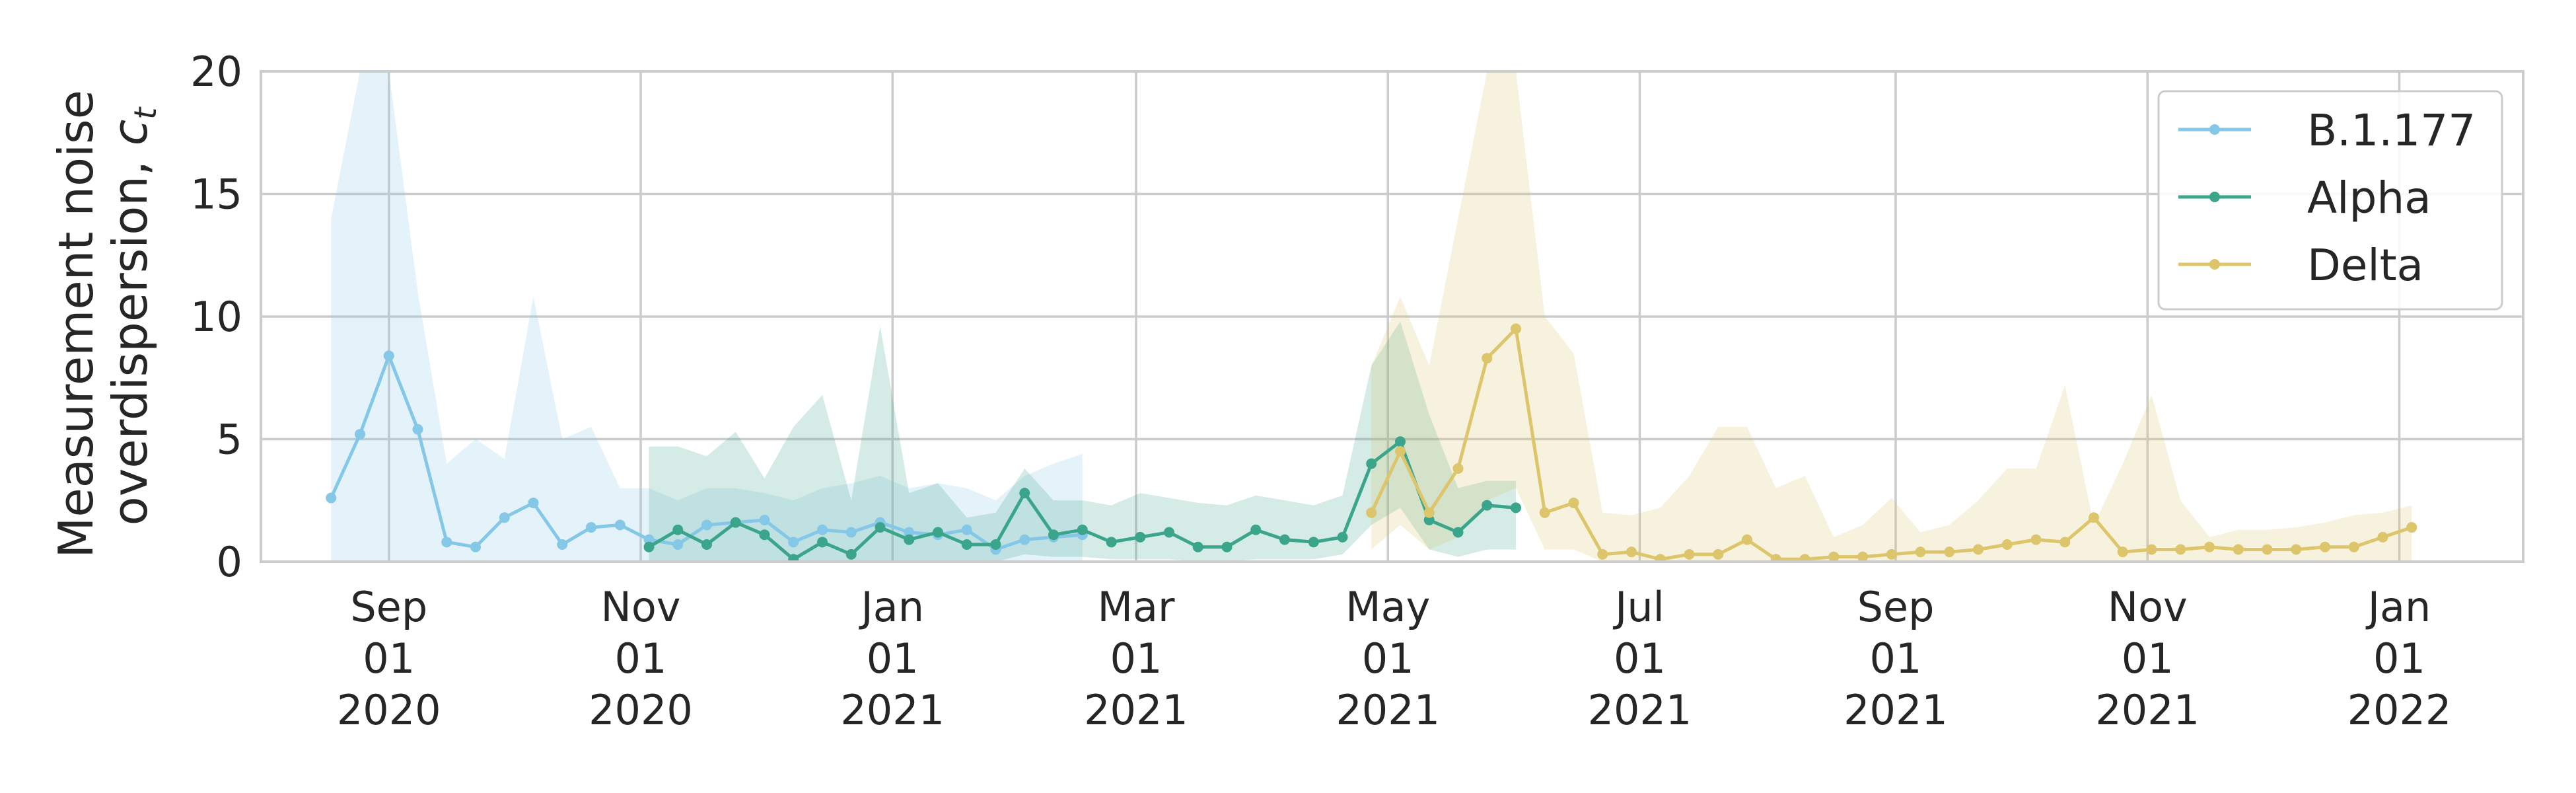 The width and height of the screenshot is (2576, 793). Describe the element at coordinates (230, 440) in the screenshot. I see `y-tick-label: 5` at that location.